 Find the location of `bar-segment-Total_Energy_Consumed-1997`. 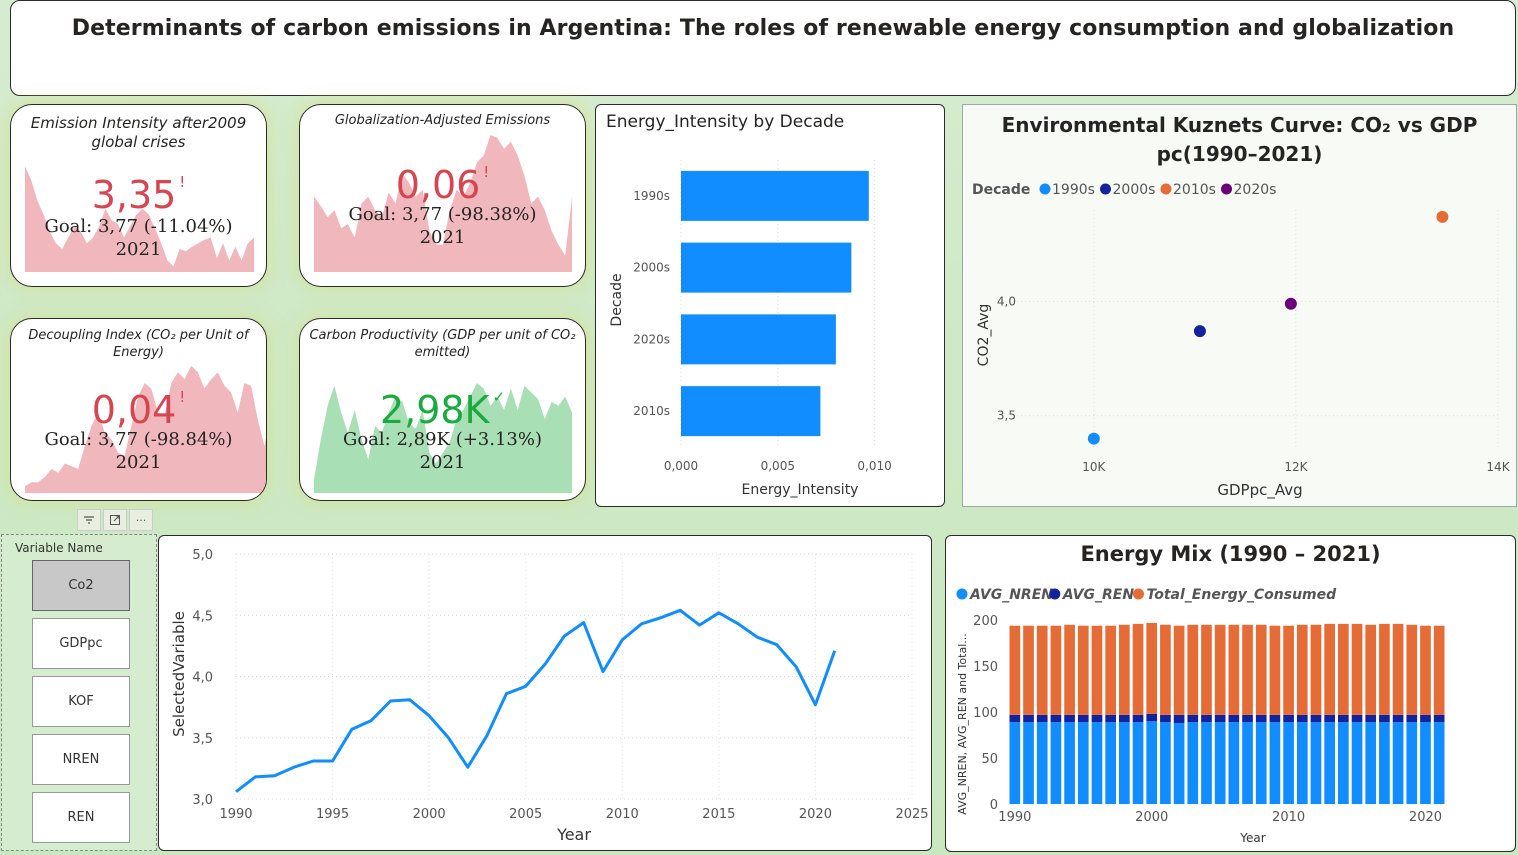

bar-segment-Total_Energy_Consumed-1997 is located at coordinates (1110, 670).